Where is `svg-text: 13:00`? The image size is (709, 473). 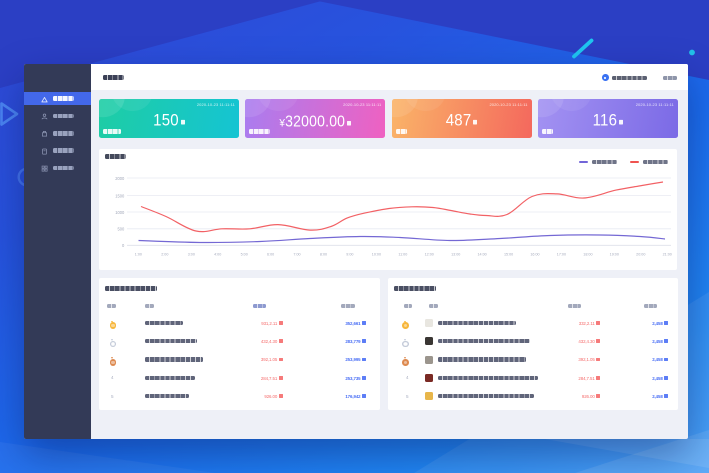 svg-text: 13:00 is located at coordinates (455, 254).